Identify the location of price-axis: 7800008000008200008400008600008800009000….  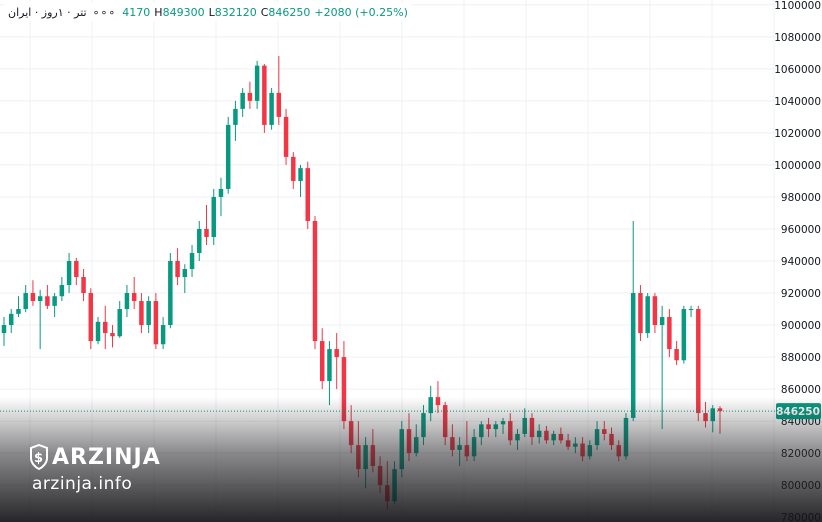
(797, 261).